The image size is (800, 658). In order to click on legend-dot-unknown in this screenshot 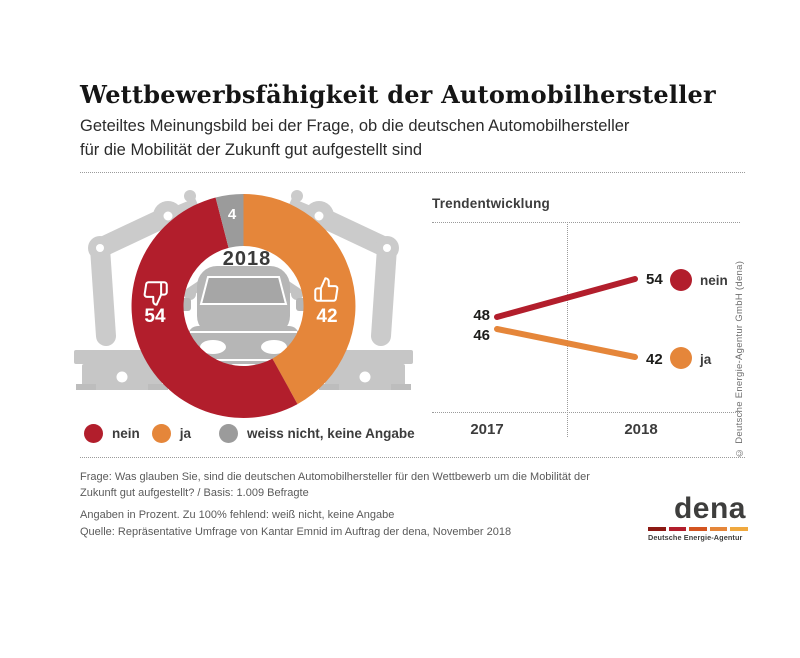, I will do `click(229, 433)`.